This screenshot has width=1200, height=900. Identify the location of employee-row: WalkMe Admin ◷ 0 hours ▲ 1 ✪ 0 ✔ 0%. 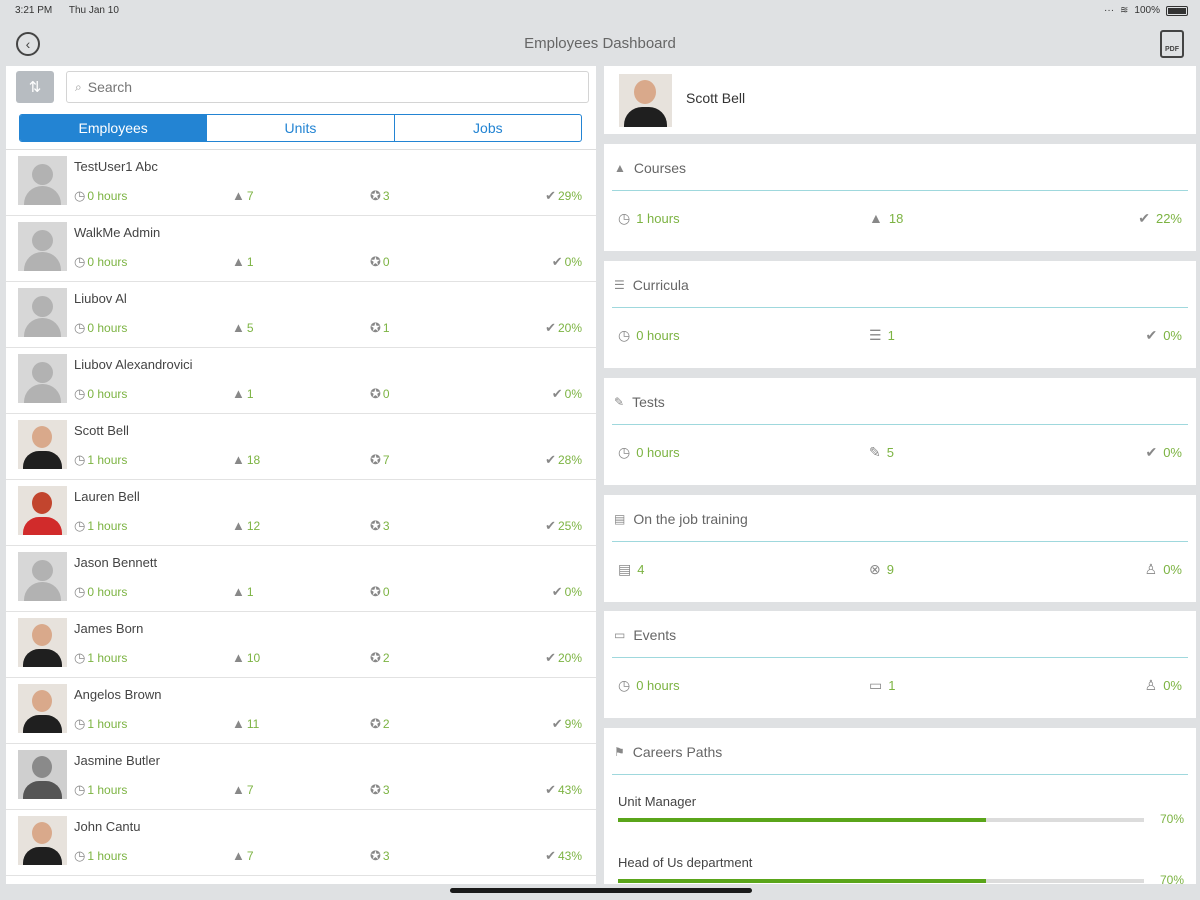
(301, 249).